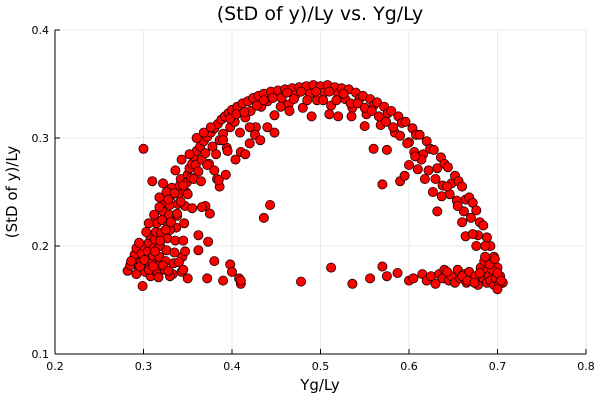  What do you see at coordinates (320, 14) in the screenshot?
I see `chart-title: (StD of y)/Ly vs. Yg/Ly` at bounding box center [320, 14].